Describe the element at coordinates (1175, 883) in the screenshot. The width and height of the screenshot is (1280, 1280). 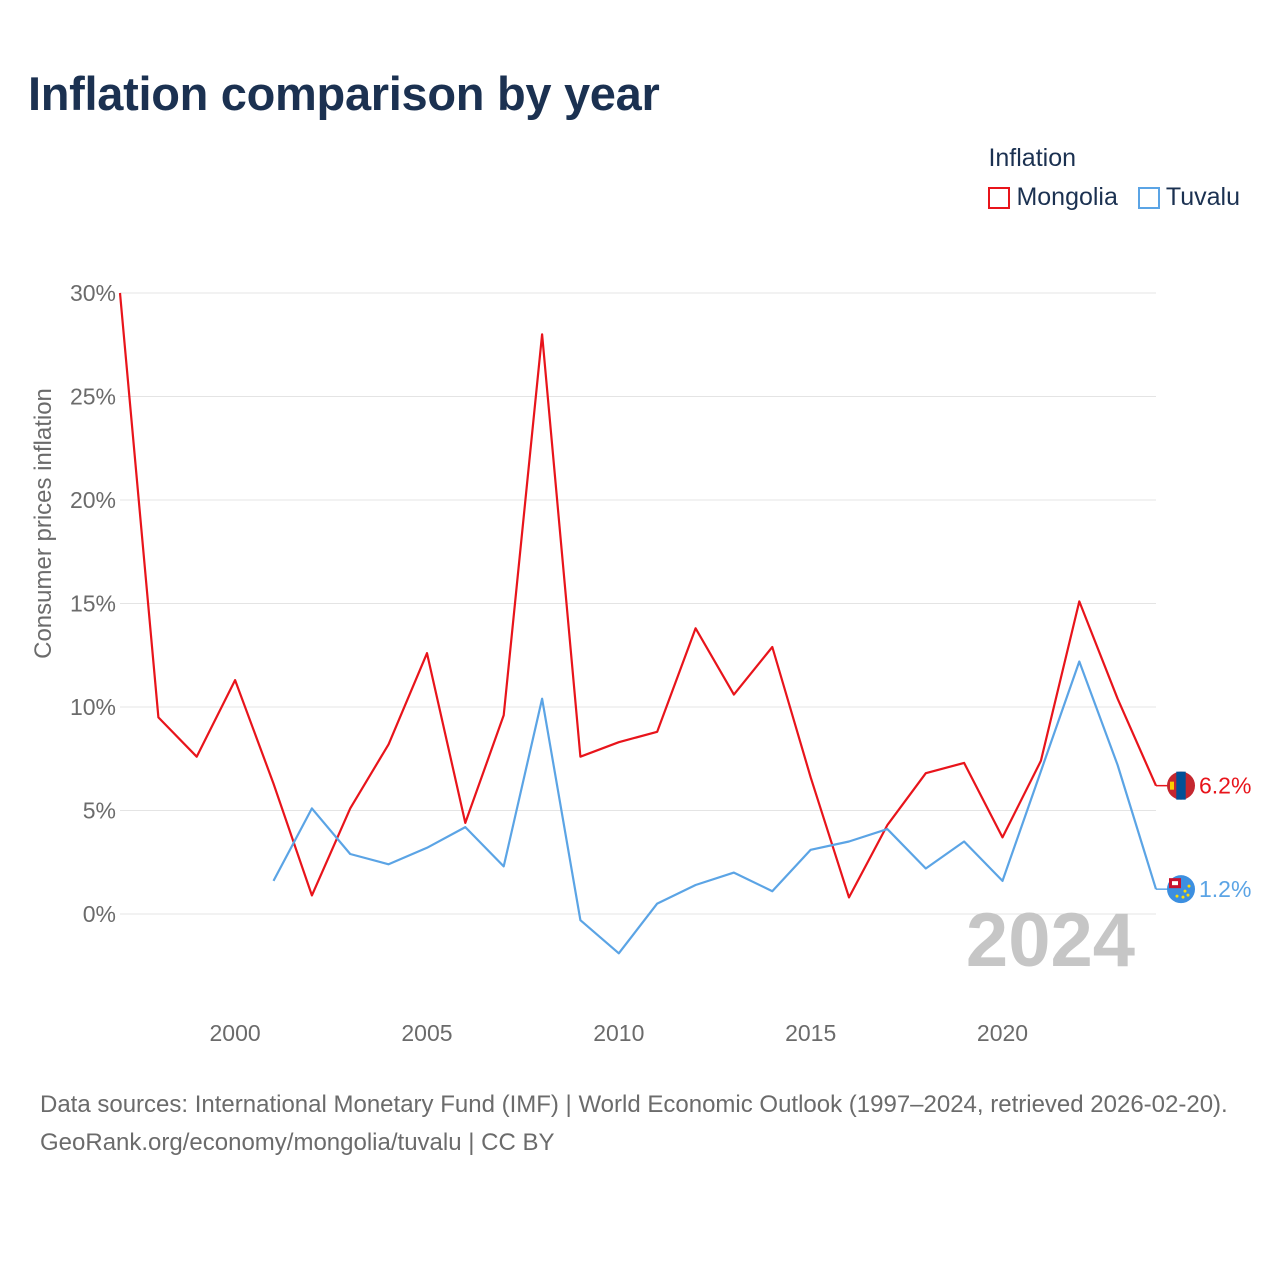
I see `flag-canton-cross` at that location.